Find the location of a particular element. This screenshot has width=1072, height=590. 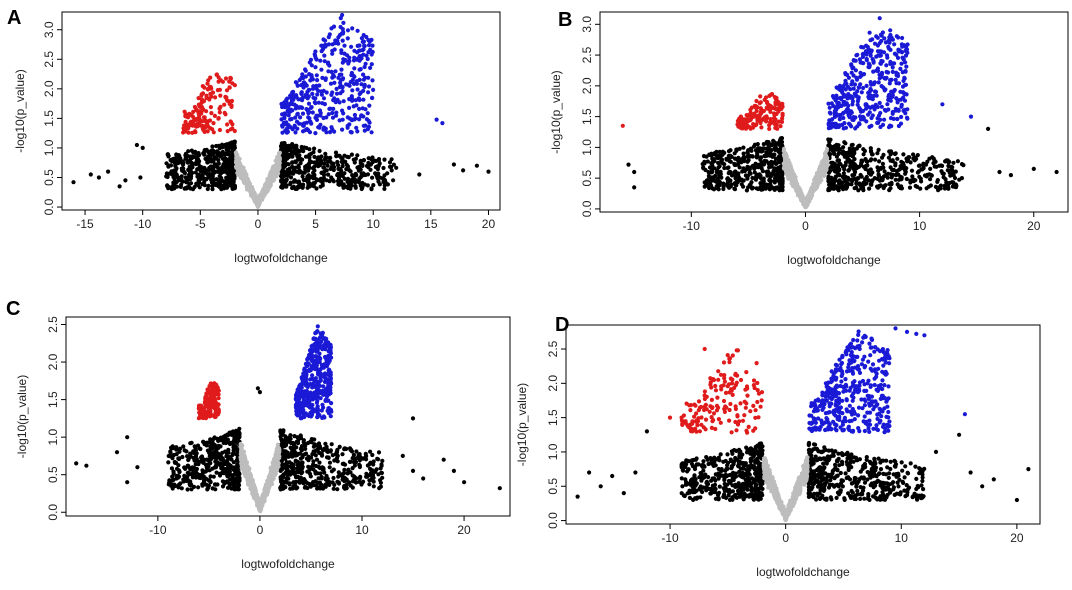

y-tick-label: 1.5 is located at coordinates (49, 118).